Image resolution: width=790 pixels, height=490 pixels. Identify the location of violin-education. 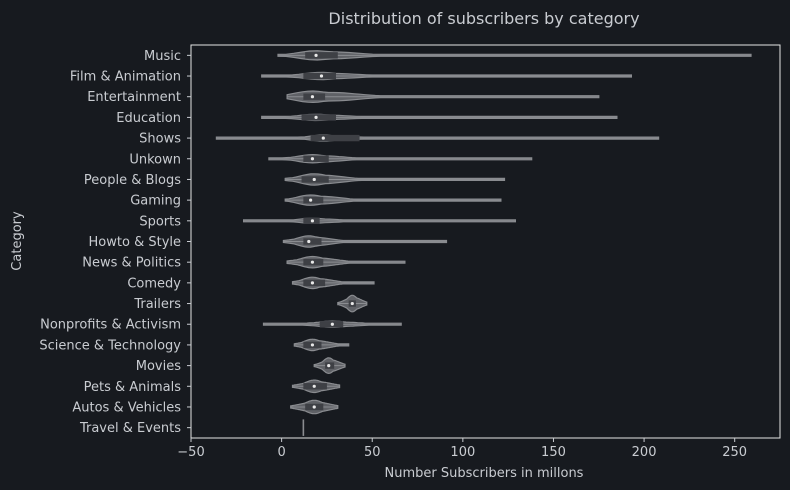
(439, 117).